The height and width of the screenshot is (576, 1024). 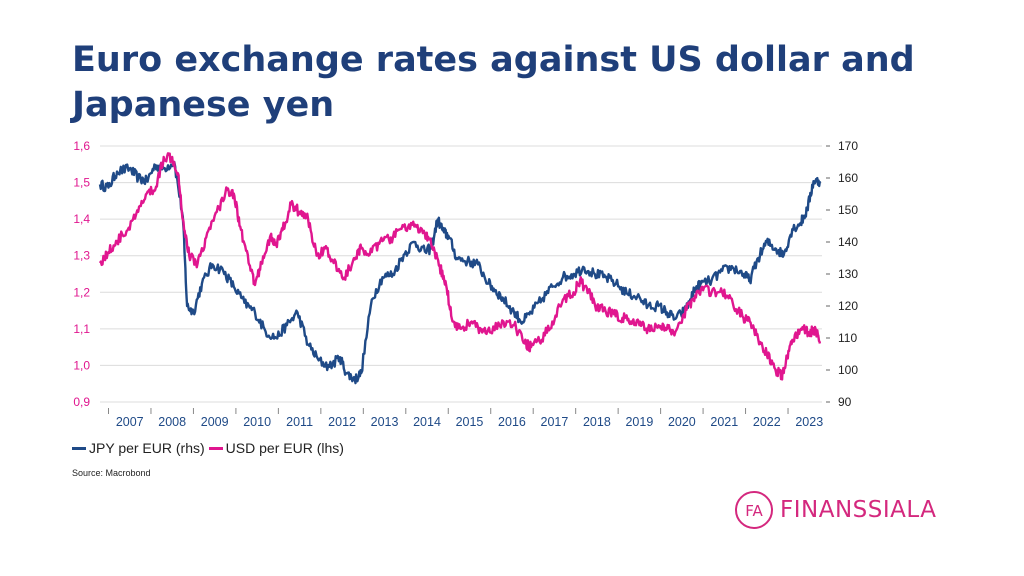 I want to click on legend-item-usd: USD per EUR (lhs), so click(x=276, y=448).